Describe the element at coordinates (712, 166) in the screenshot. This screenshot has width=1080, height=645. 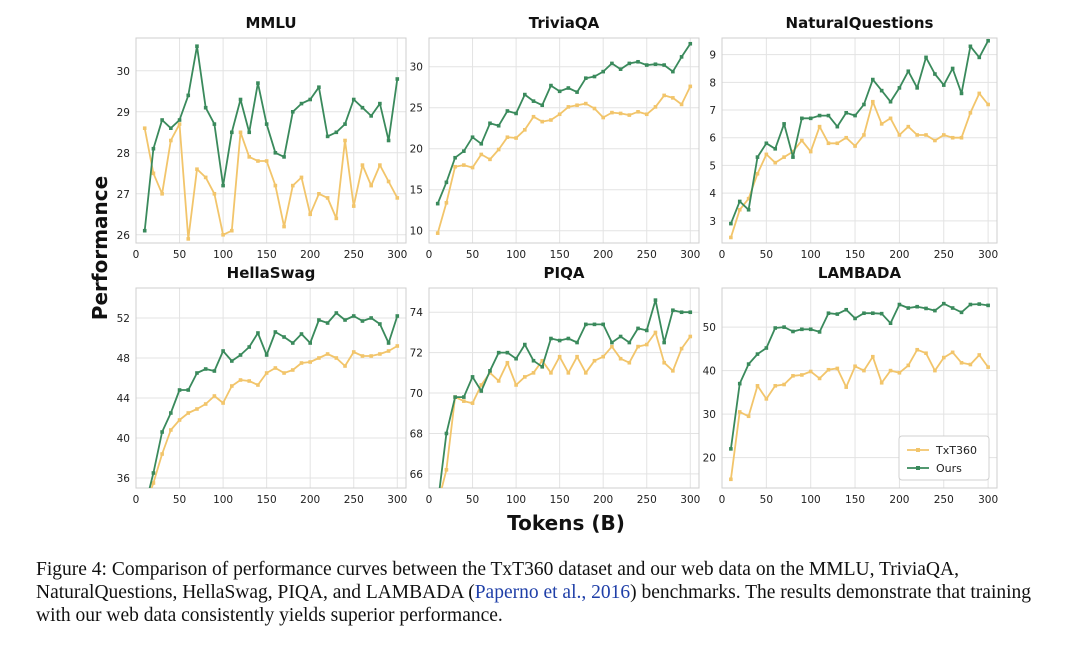
I see `y-tick-label: 5` at that location.